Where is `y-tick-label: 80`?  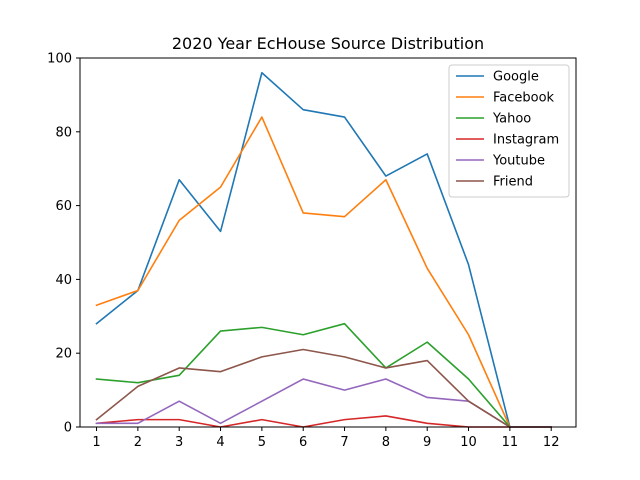 y-tick-label: 80 is located at coordinates (63, 132).